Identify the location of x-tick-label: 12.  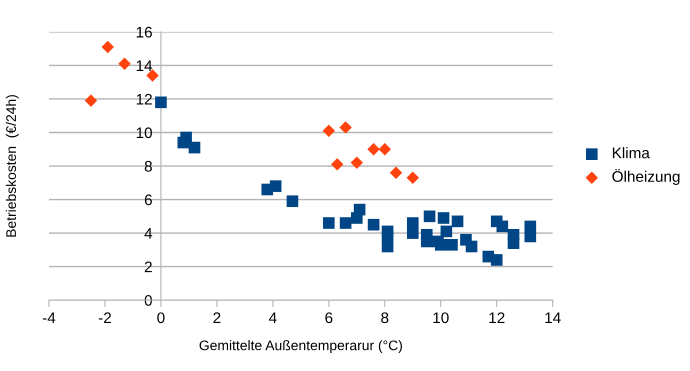
(496, 318).